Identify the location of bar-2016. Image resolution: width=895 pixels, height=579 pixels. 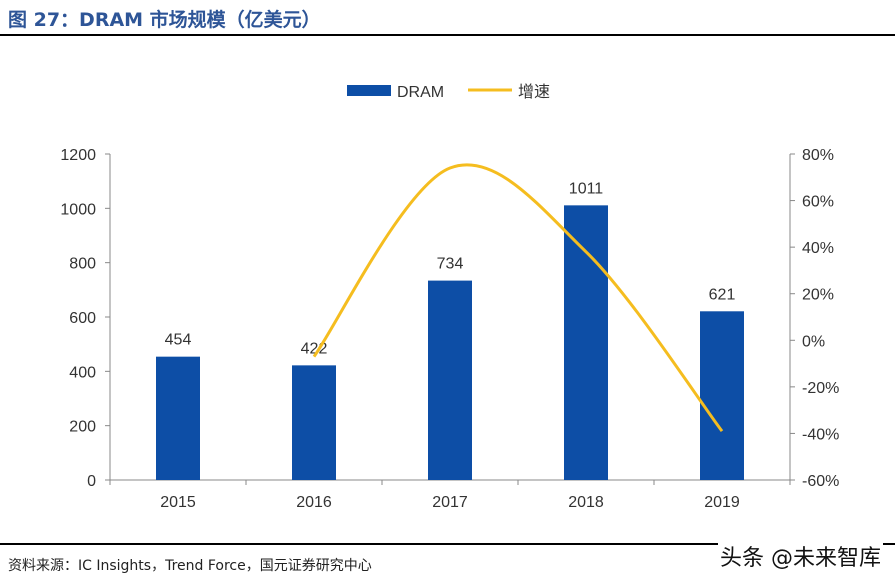
(314, 422).